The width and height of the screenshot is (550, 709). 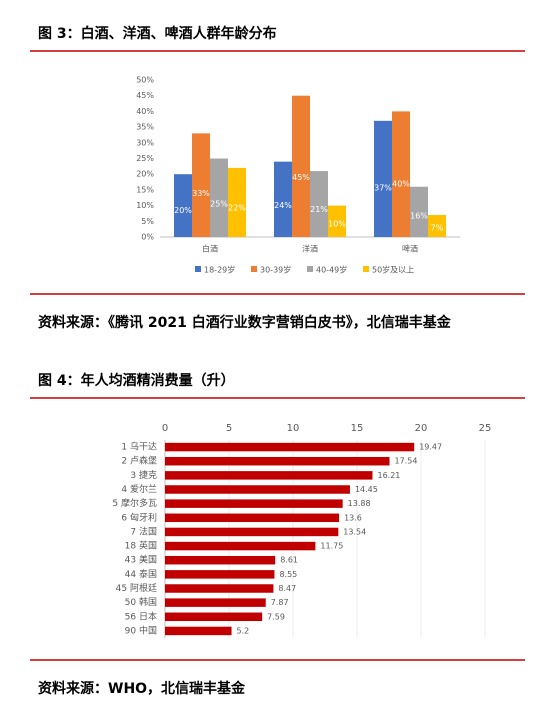 What do you see at coordinates (141, 560) in the screenshot?
I see `y-tick-label: 43 美国` at bounding box center [141, 560].